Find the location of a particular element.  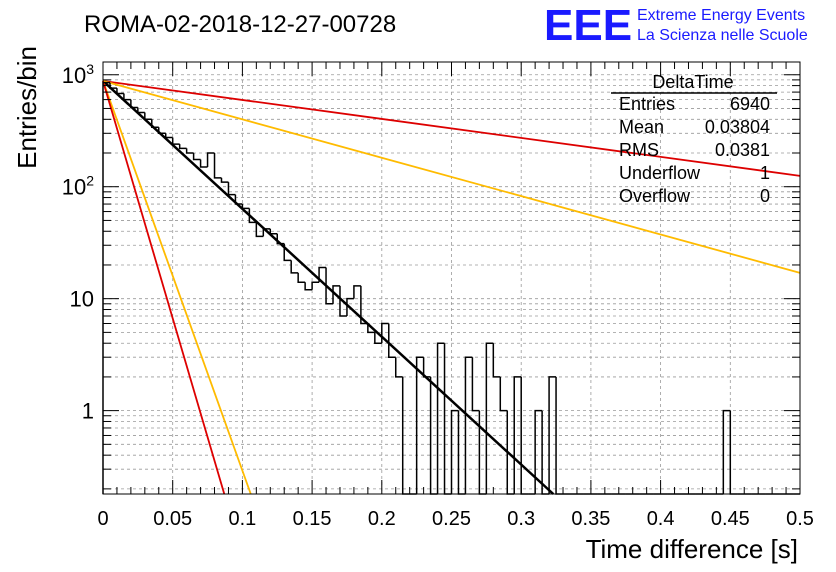

chart-title: ROMA-02-2018-12-27-00728 is located at coordinates (240, 24).